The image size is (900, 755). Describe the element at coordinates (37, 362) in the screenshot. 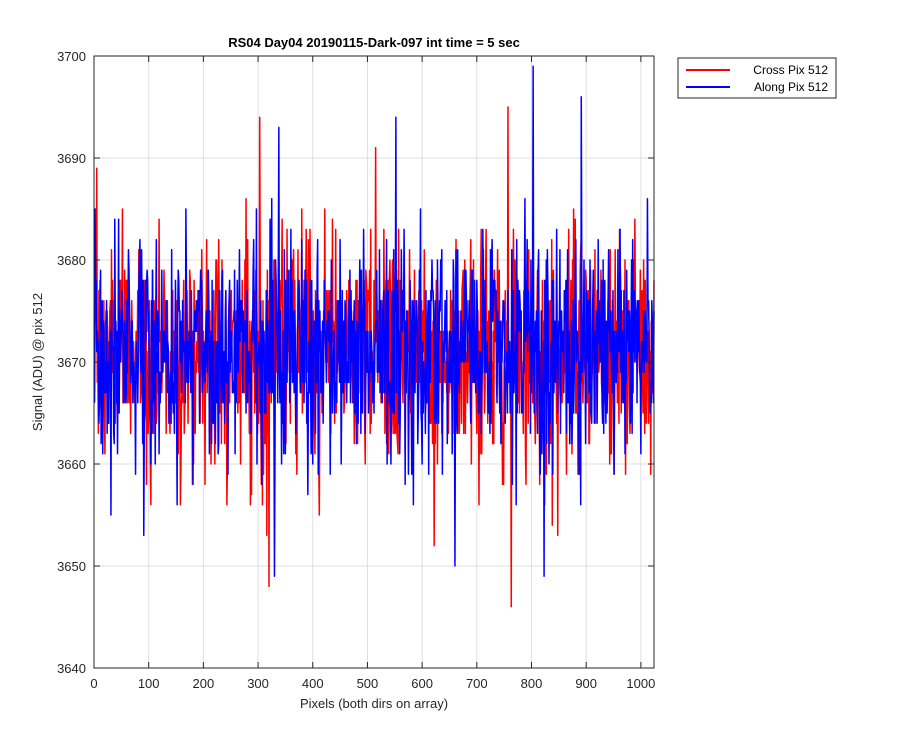

I see `y-axis-label: Signal (ADU) @ pix 512` at that location.